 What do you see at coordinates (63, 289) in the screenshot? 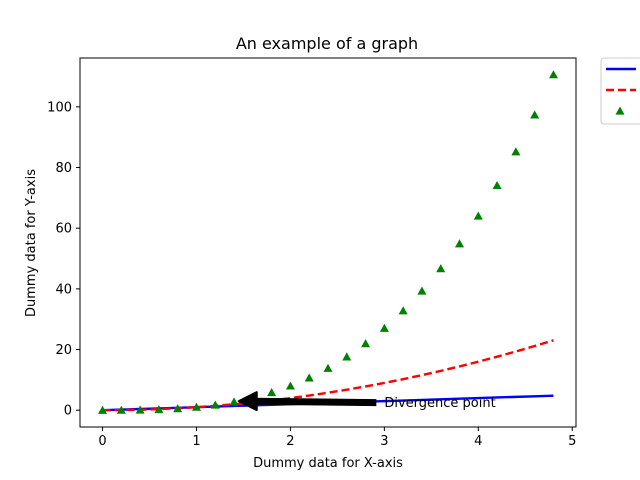
I see `y-tick-label: 40` at bounding box center [63, 289].